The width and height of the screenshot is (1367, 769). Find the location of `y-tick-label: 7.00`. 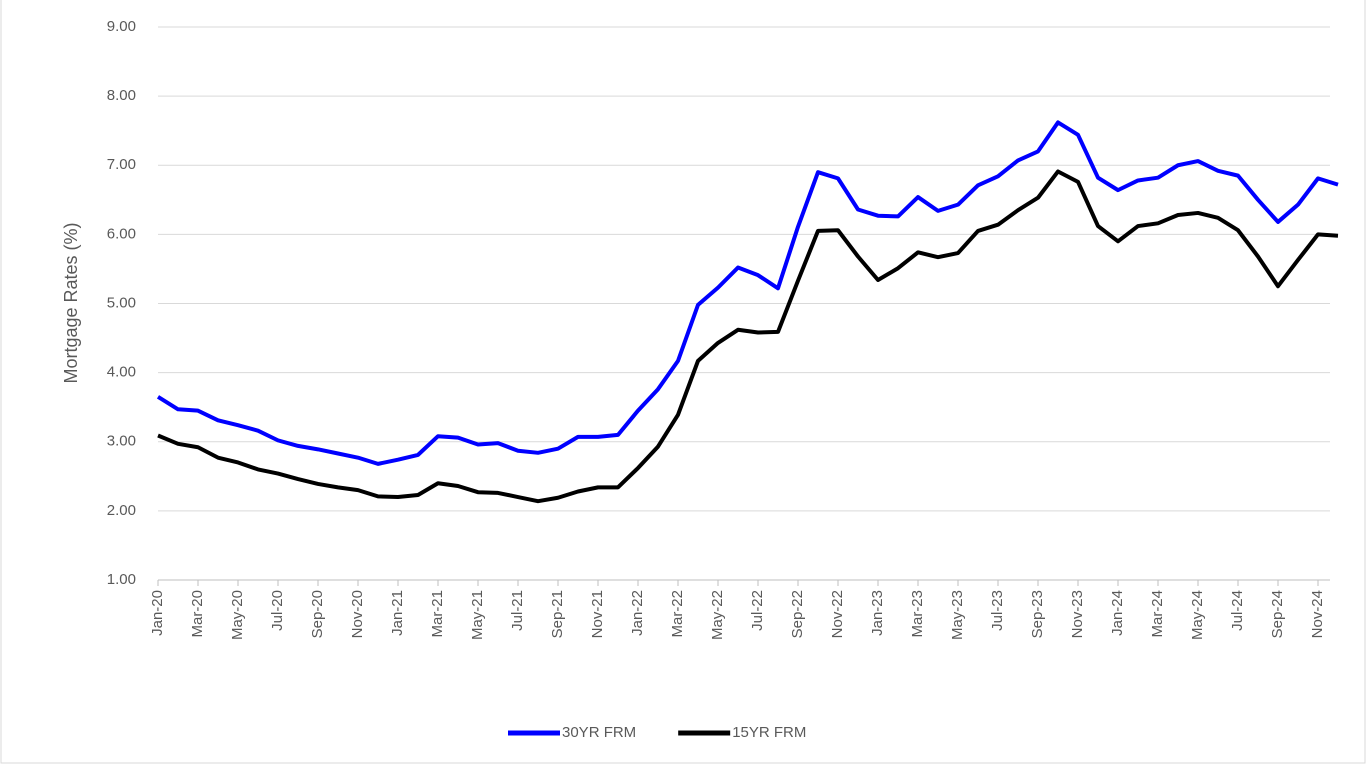

y-tick-label: 7.00 is located at coordinates (121, 164).